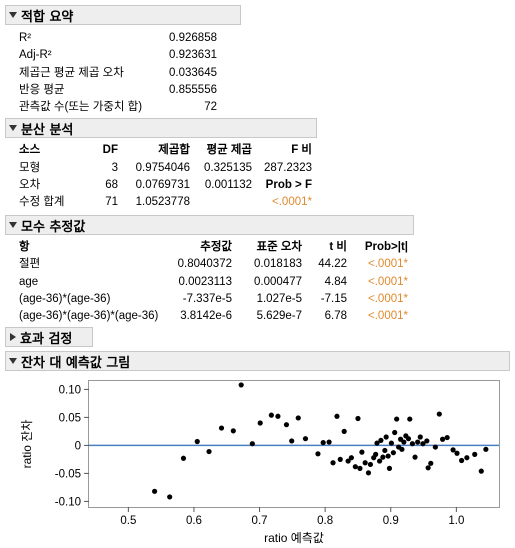  What do you see at coordinates (76, 363) in the screenshot?
I see `residual-title: 잔차 대 예측값 그림` at bounding box center [76, 363].